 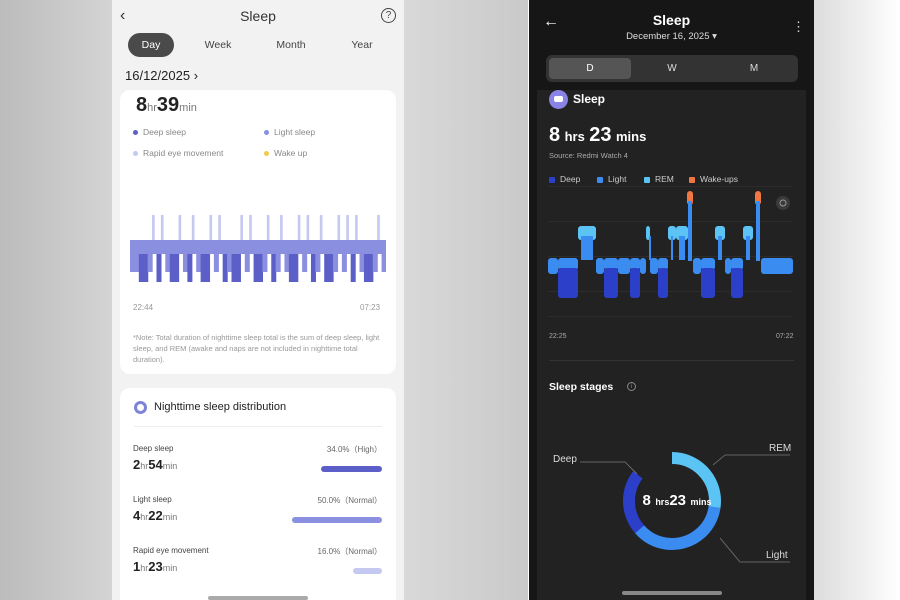 What do you see at coordinates (590, 68) in the screenshot?
I see `segment-day: D` at bounding box center [590, 68].